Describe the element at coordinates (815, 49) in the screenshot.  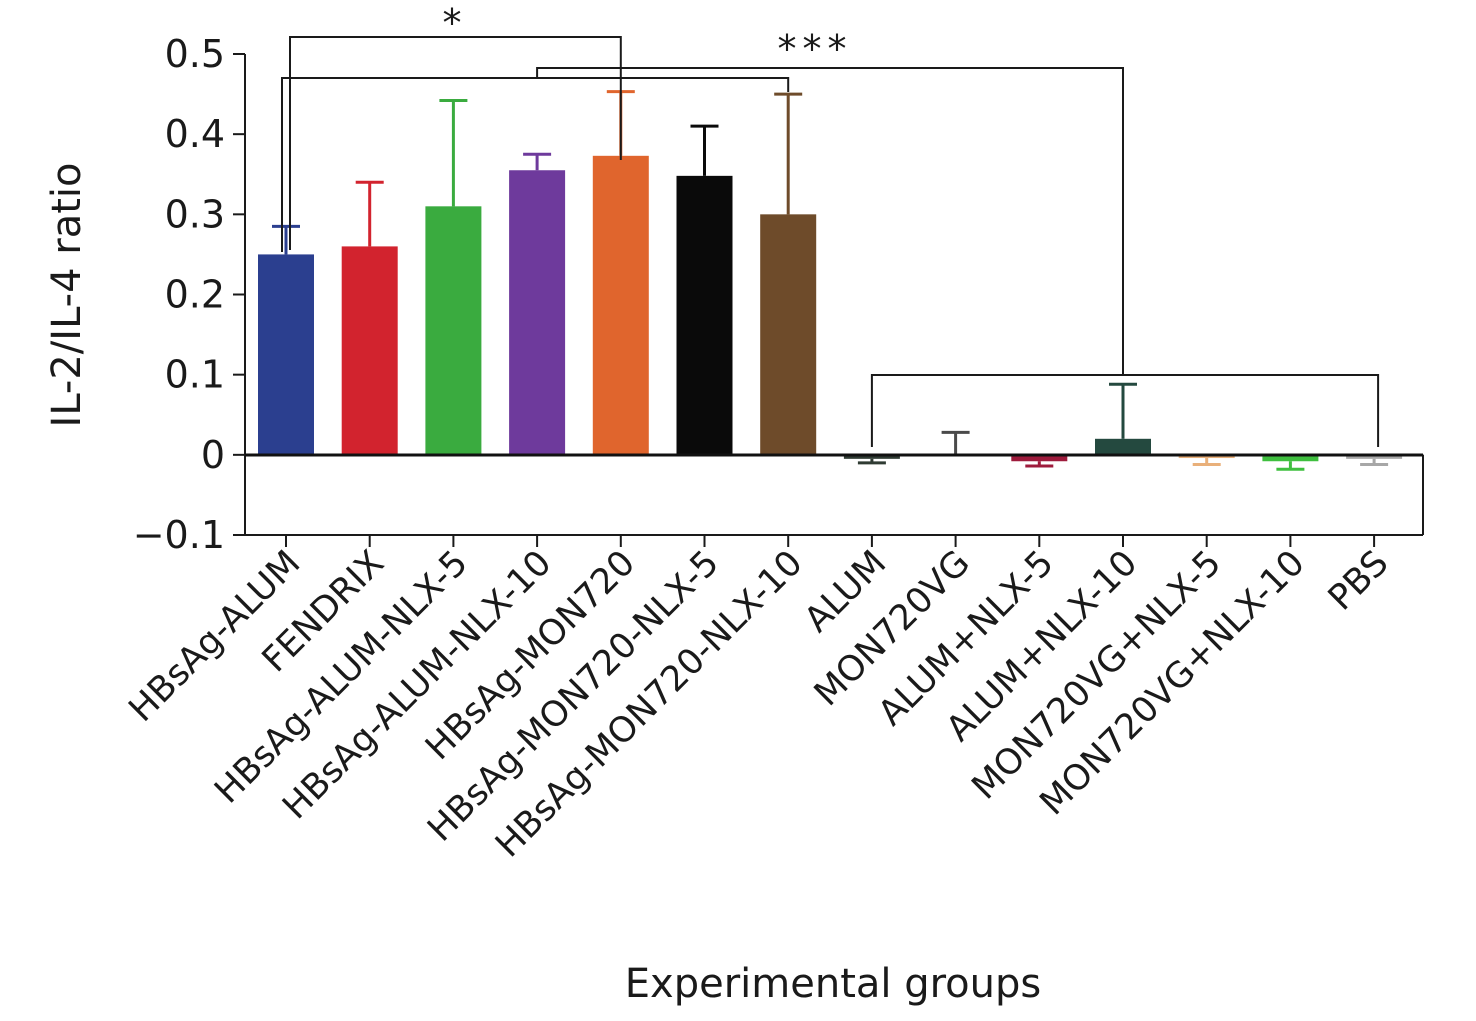
I see `significance-label-2: ***` at that location.